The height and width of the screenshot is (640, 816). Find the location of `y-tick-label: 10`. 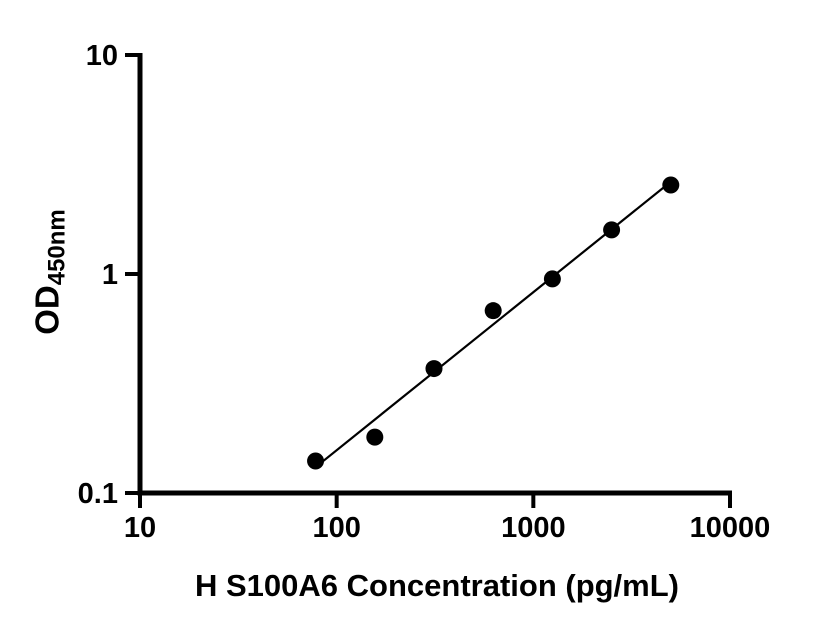

y-tick-label: 10 is located at coordinates (102, 56).